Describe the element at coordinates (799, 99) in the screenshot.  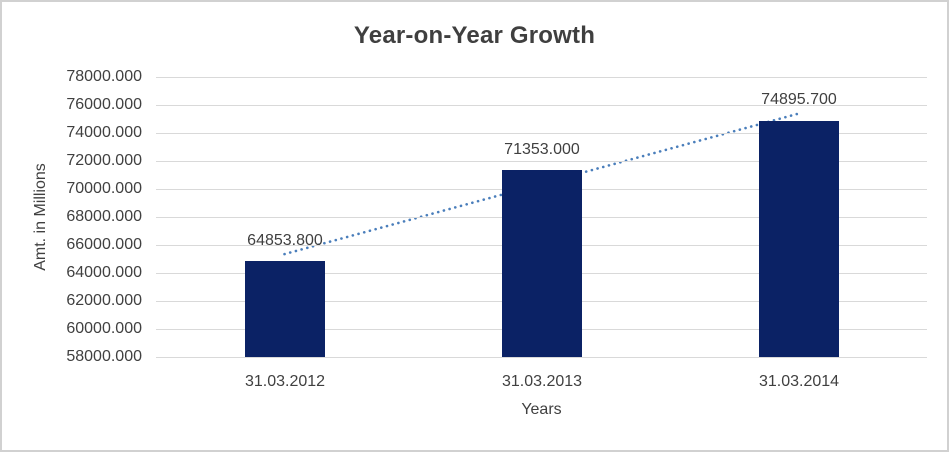
I see `bar-data-label: 74895.700` at that location.